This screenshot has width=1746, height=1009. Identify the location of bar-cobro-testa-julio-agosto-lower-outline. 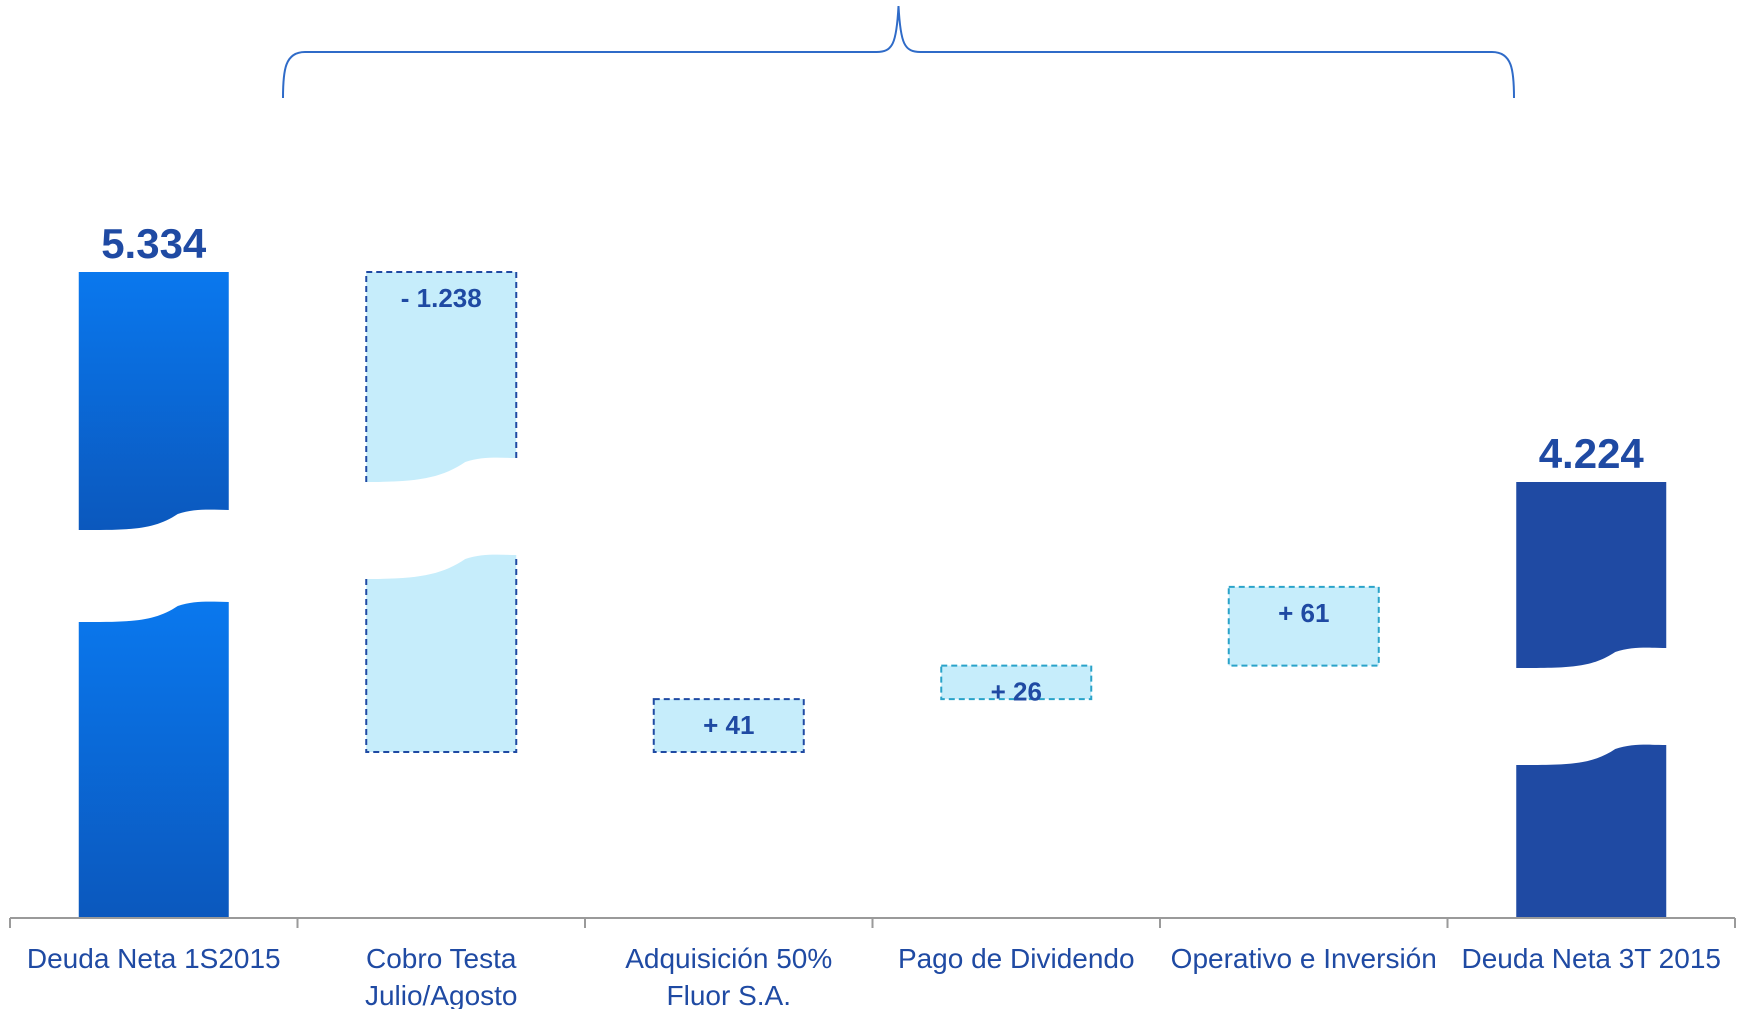
(441, 654).